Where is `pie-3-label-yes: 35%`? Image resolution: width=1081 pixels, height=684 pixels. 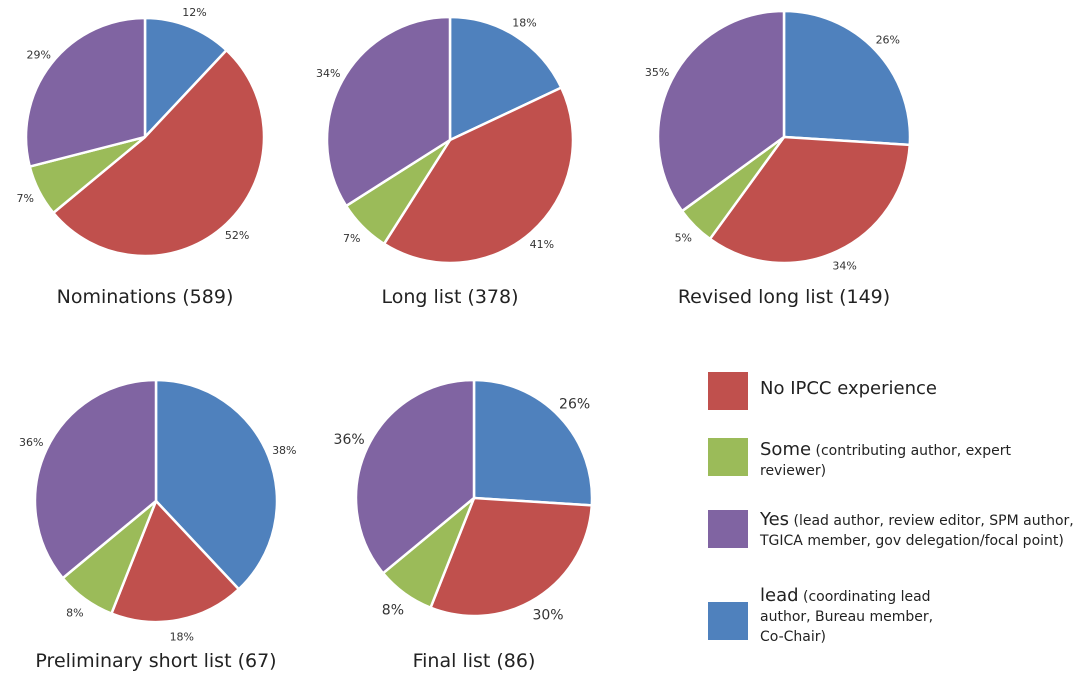 pie-3-label-yes: 35% is located at coordinates (657, 72).